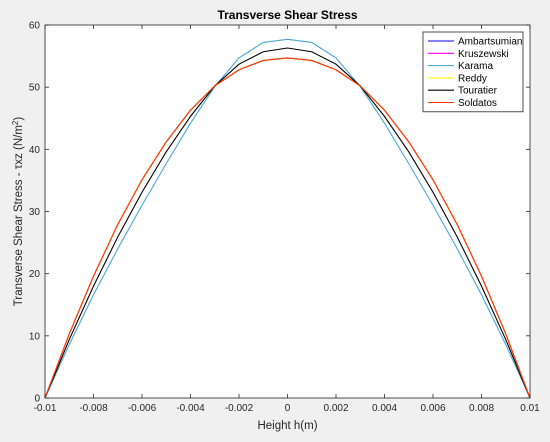 The width and height of the screenshot is (550, 442). I want to click on x-tick-label: -0.006, so click(142, 408).